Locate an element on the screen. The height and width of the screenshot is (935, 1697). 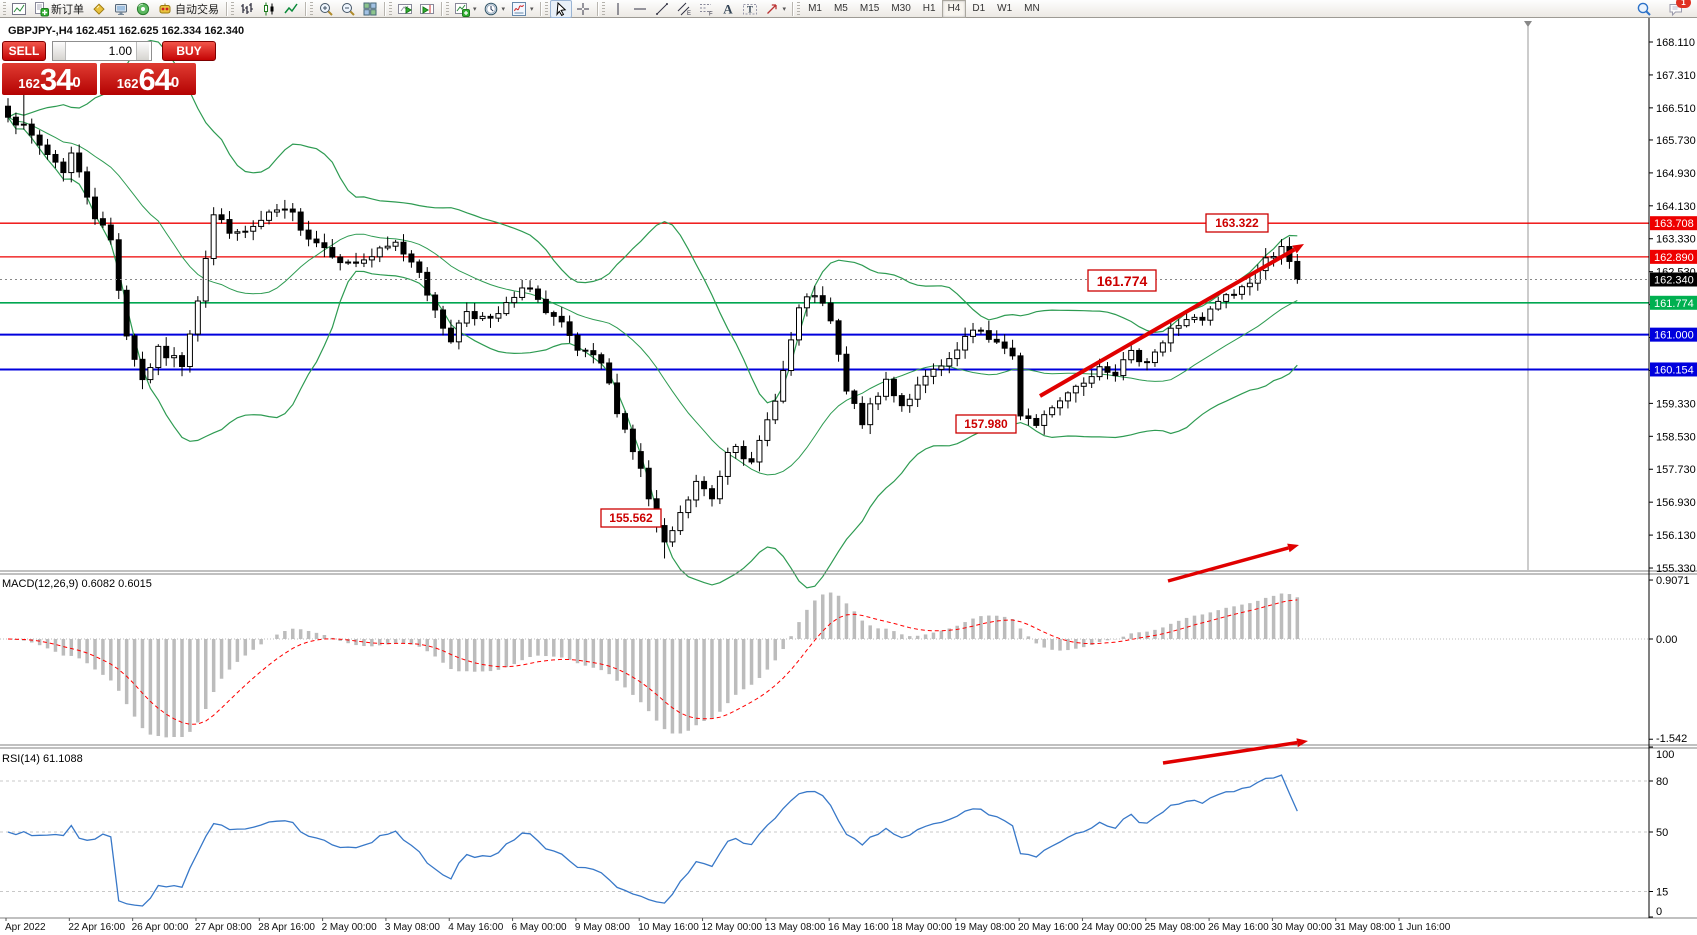
search-icon is located at coordinates (1644, 9).